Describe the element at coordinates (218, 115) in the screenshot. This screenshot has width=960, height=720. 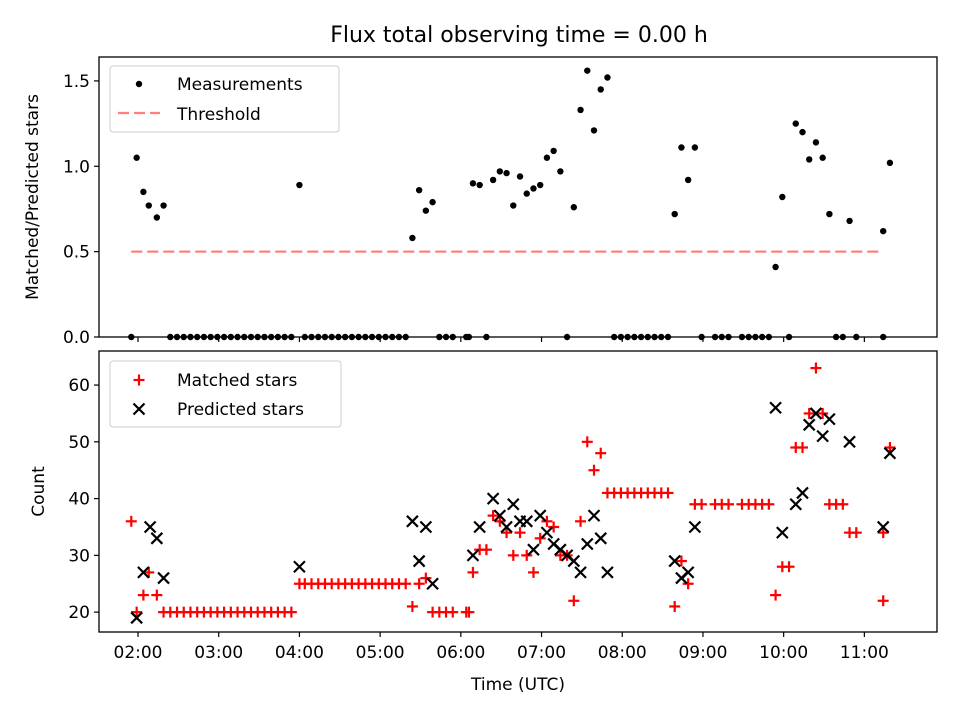
I see `legend-threshold-label: Threshold` at that location.